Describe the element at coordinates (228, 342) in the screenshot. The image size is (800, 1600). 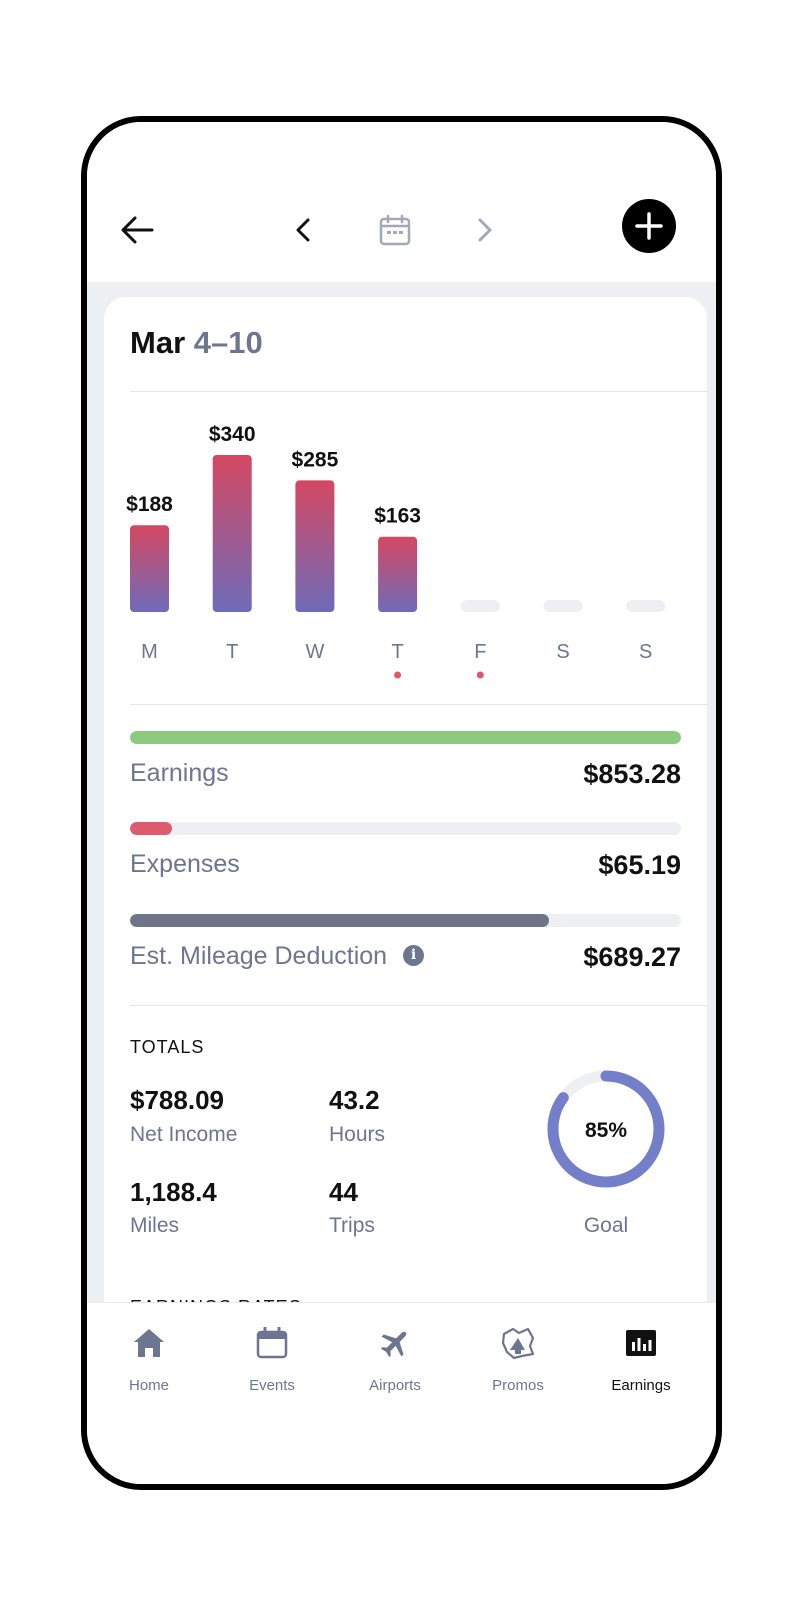
I see `week-range: 4–10` at that location.